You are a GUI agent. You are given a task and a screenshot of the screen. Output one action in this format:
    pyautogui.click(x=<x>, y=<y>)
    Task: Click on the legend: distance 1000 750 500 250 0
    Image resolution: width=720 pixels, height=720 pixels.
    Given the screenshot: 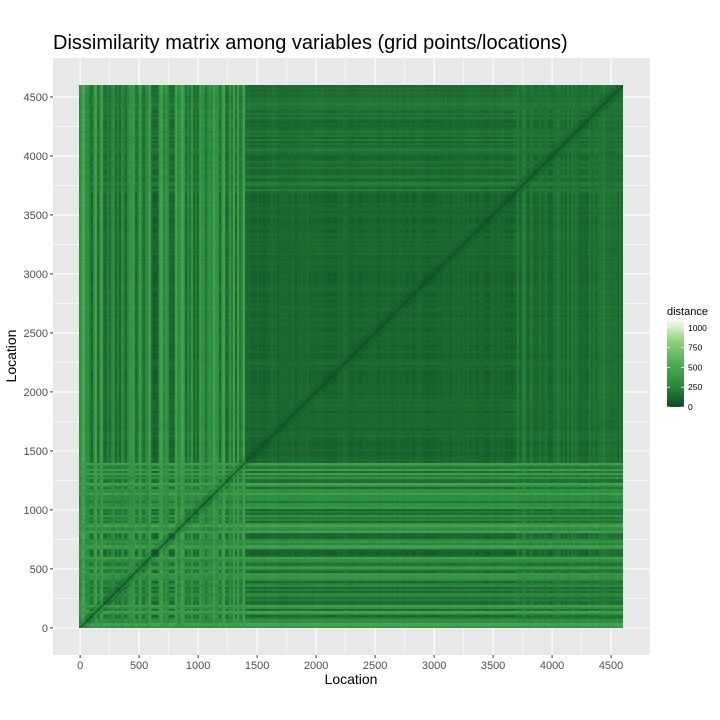 What is the action you would take?
    pyautogui.click(x=687, y=359)
    